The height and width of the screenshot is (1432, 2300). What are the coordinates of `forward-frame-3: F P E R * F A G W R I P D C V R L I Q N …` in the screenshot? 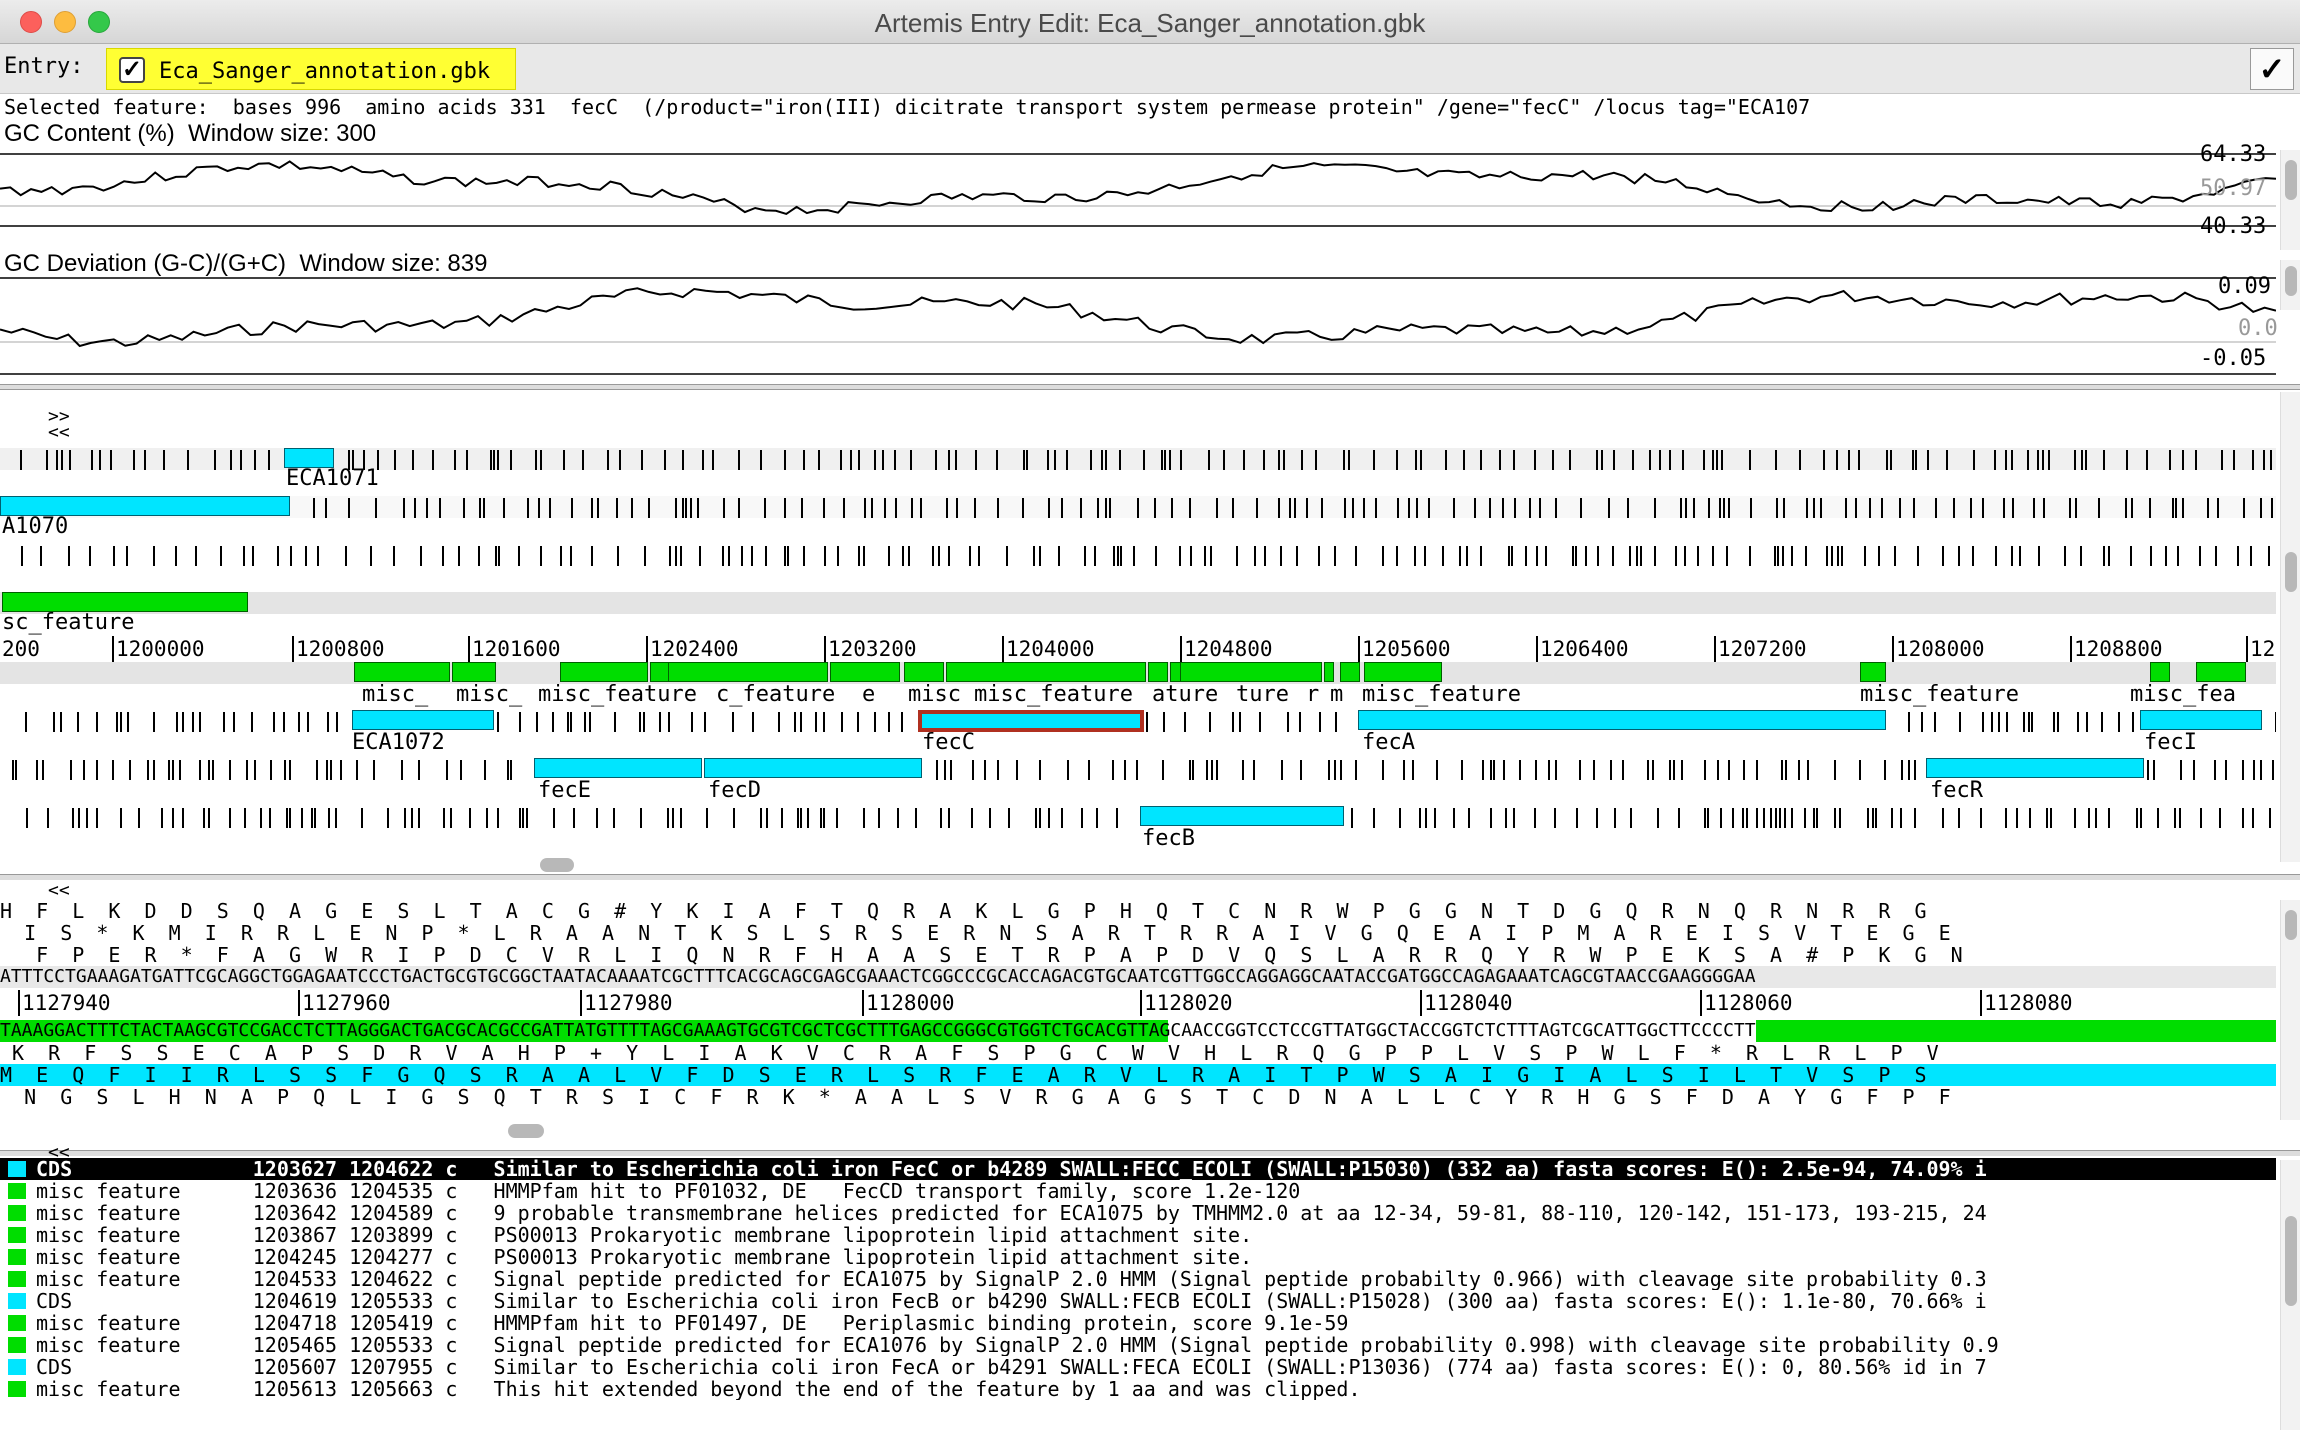 It's located at (981, 955).